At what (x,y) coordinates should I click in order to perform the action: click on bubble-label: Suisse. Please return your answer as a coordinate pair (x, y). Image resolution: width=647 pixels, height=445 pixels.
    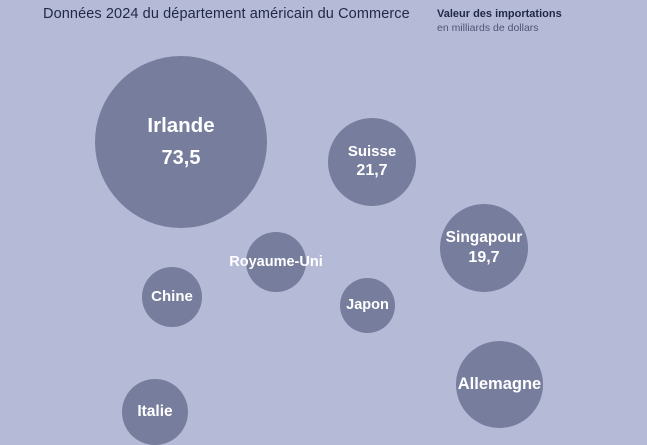
    Looking at the image, I should click on (372, 152).